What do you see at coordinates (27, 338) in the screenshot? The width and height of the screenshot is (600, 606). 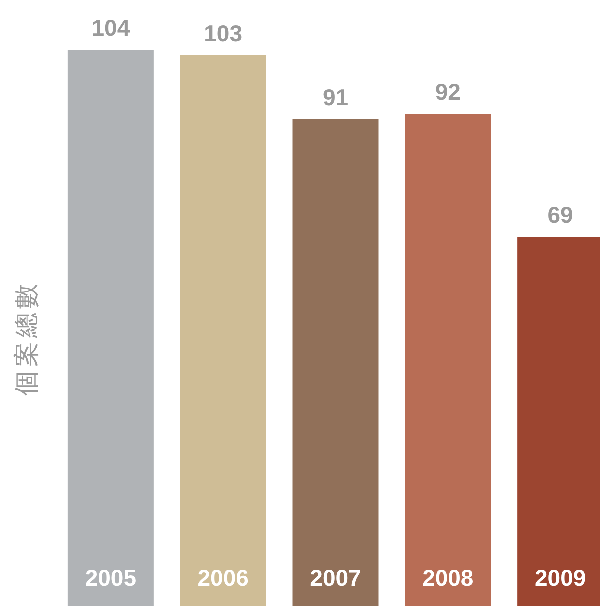 I see `y-axis-title: 個案總數` at bounding box center [27, 338].